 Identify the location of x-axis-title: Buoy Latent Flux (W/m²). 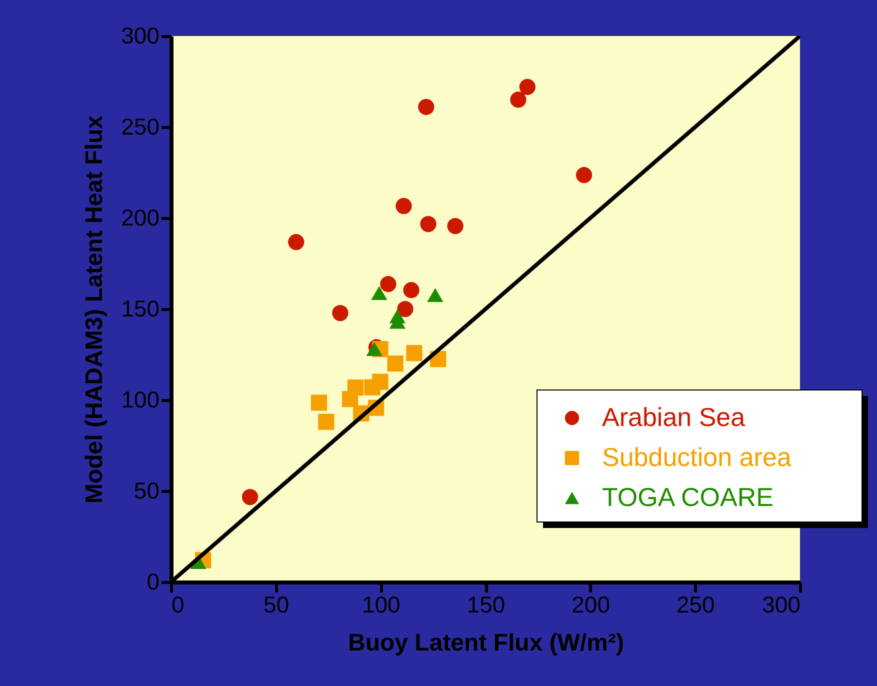
(486, 643).